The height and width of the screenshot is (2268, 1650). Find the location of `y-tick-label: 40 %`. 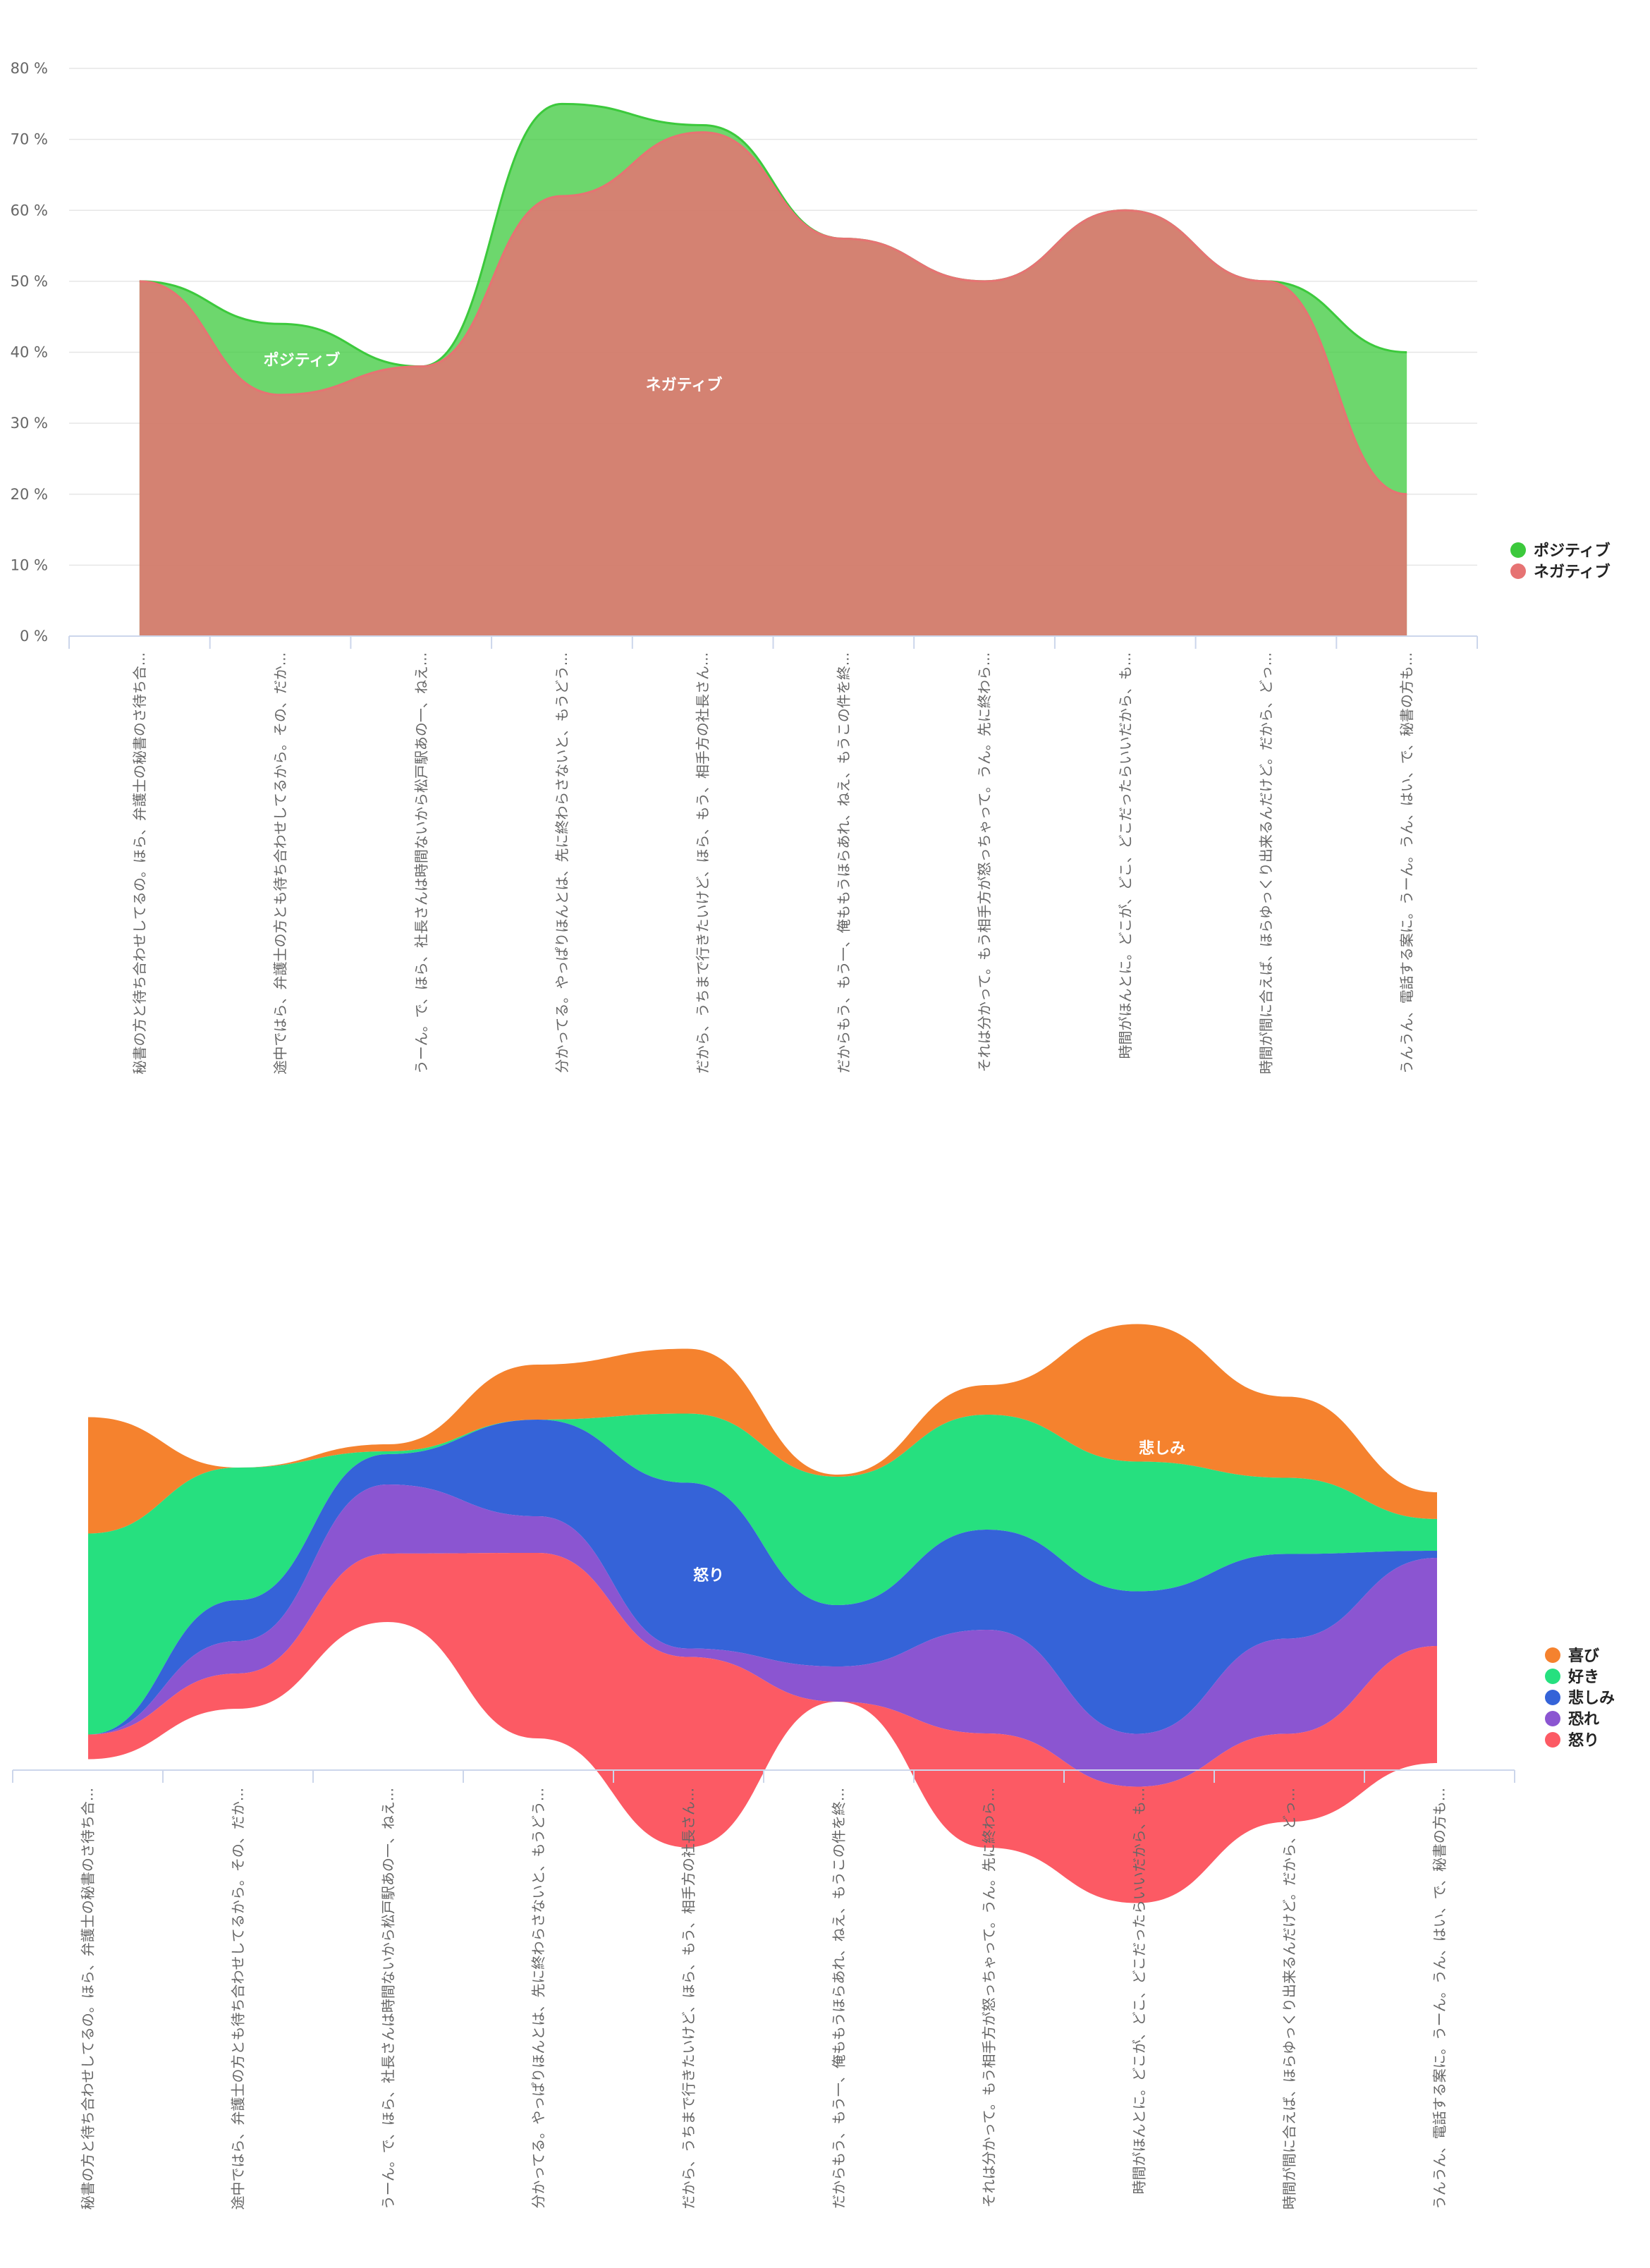

y-tick-label: 40 % is located at coordinates (29, 352).